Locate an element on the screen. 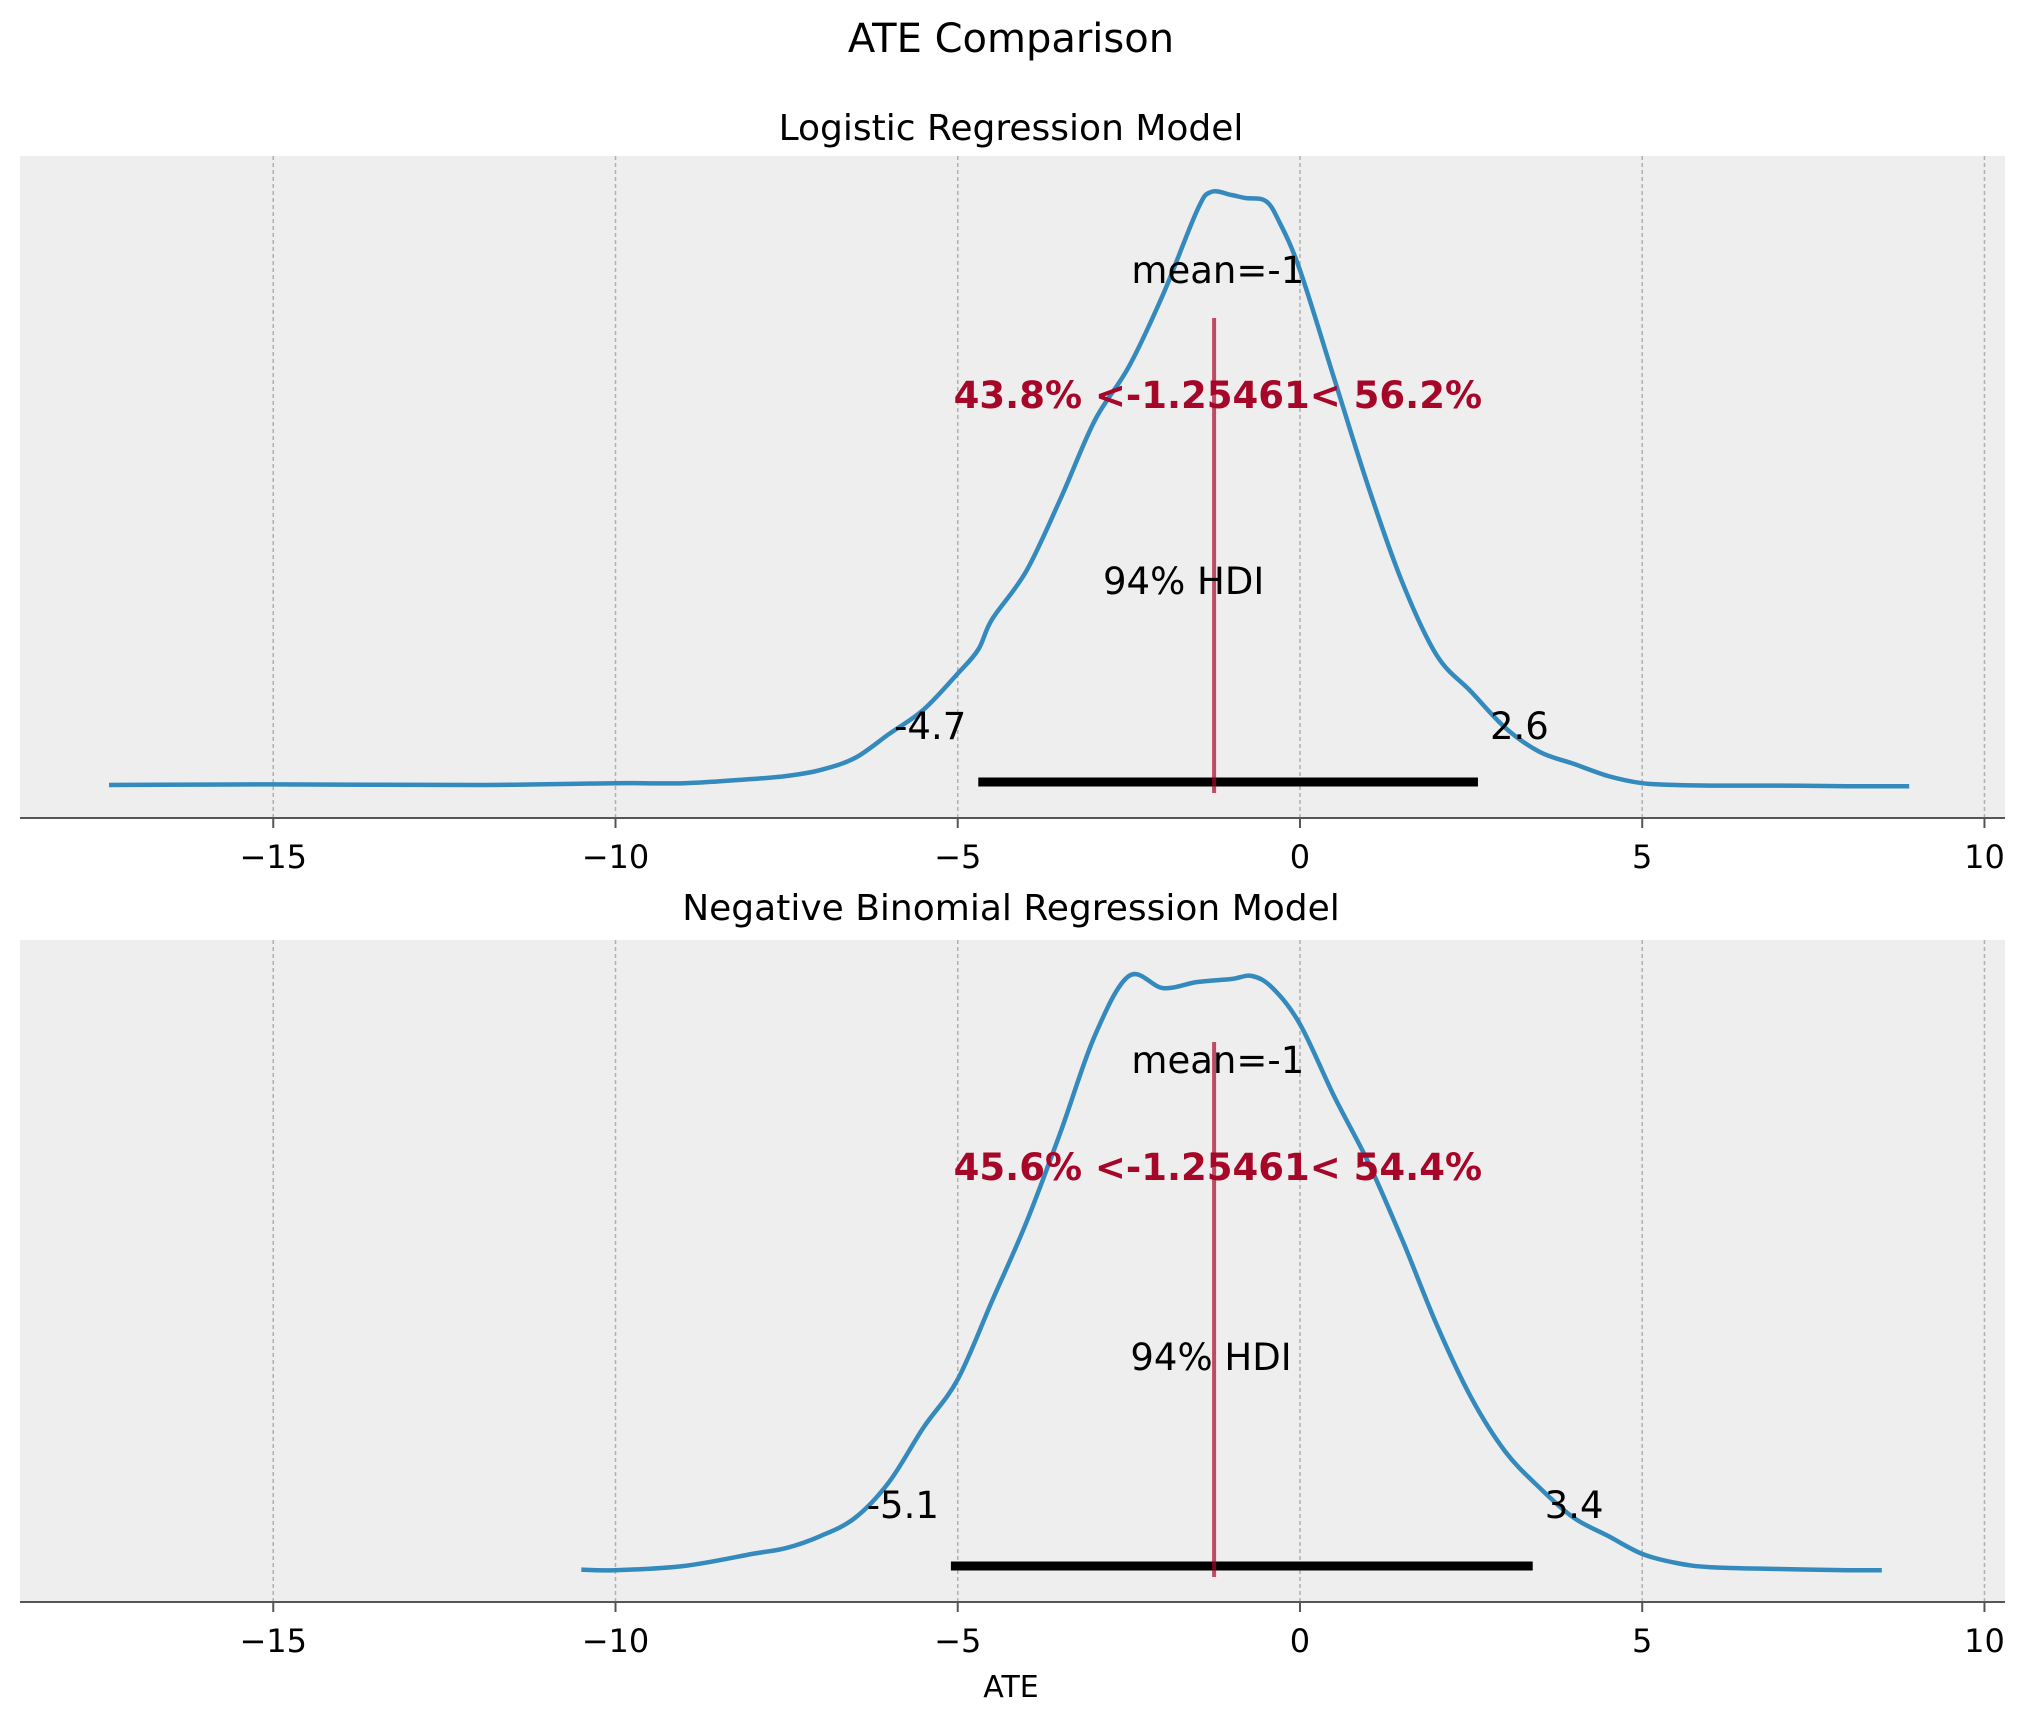 The height and width of the screenshot is (1711, 2023). reference-label: 45.6% <-1.25461< 54.4% is located at coordinates (1218, 1167).